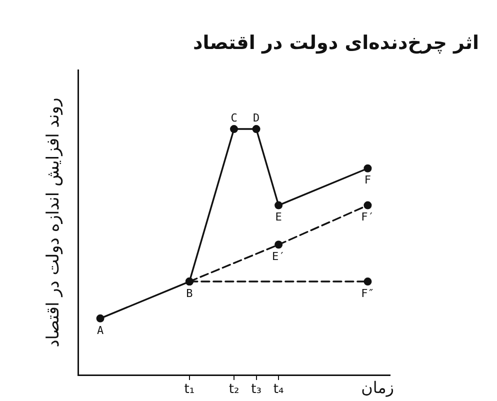 This screenshot has height=401, width=497. I want to click on annotation: D, so click(256, 117).